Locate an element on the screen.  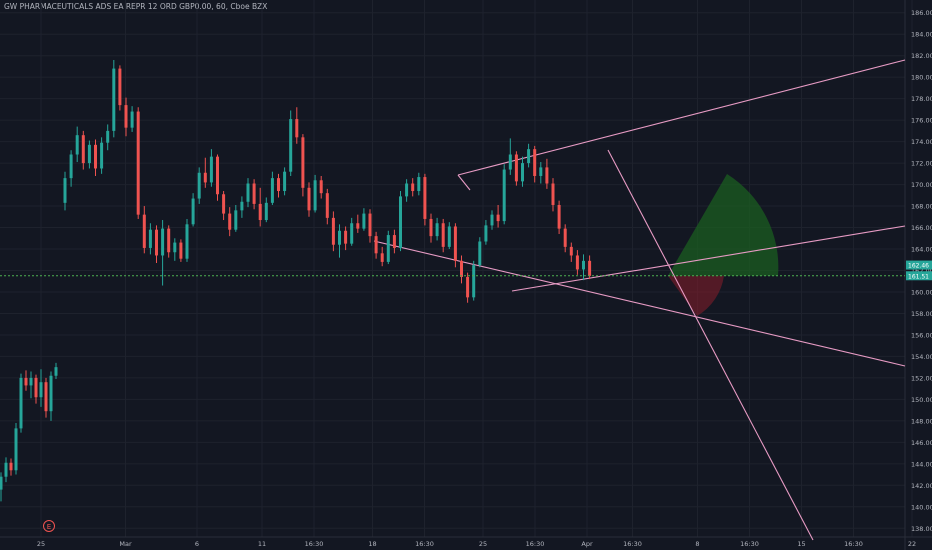
price-tick-label: 158.00 is located at coordinates (921, 314).